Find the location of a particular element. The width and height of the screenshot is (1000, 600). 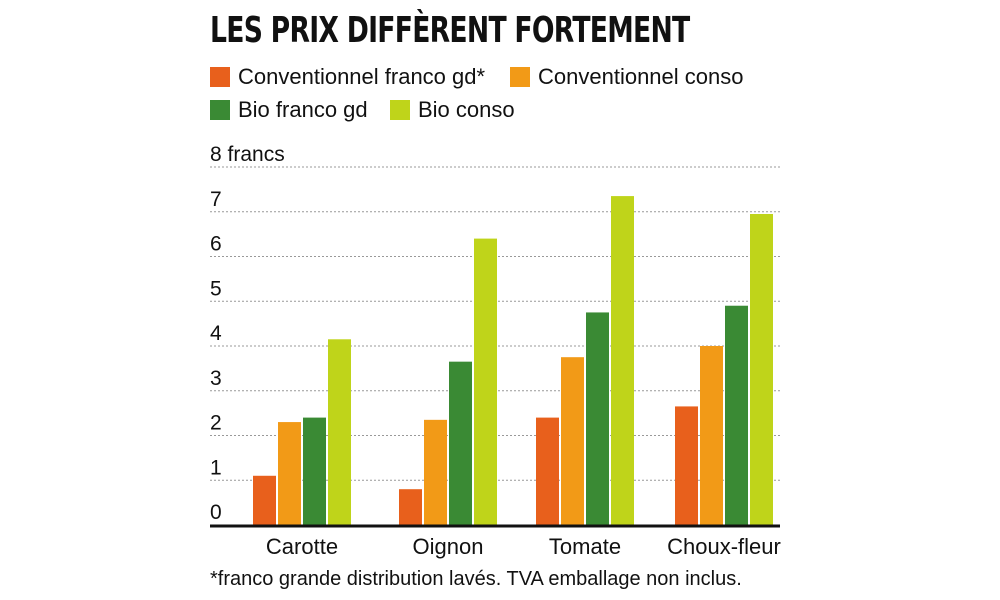

x-tick-label: Carotte is located at coordinates (302, 546).